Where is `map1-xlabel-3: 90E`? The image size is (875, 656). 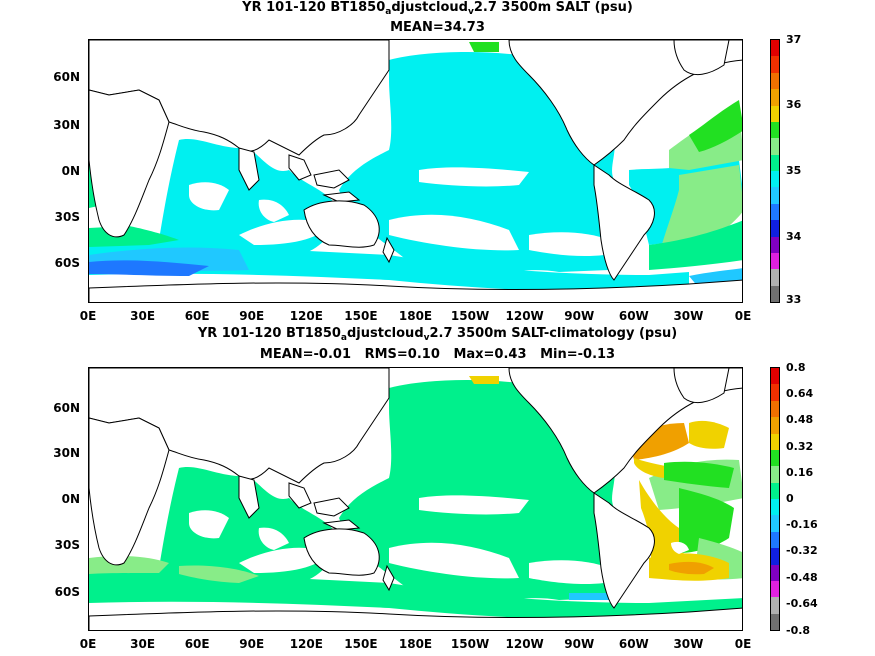
map1-xlabel-3: 90E is located at coordinates (252, 316).